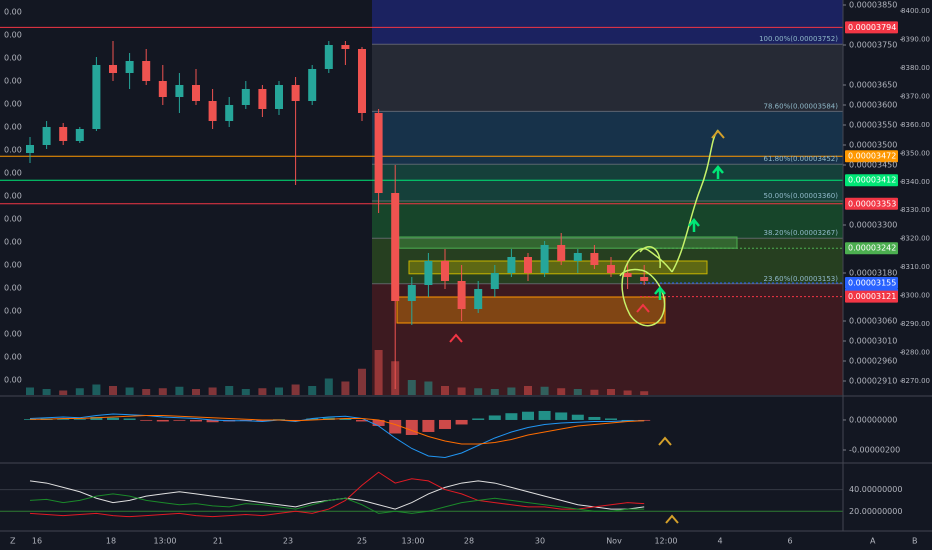 Image resolution: width=932 pixels, height=550 pixels. What do you see at coordinates (789, 541) in the screenshot?
I see `x-tick-label: 6` at bounding box center [789, 541].